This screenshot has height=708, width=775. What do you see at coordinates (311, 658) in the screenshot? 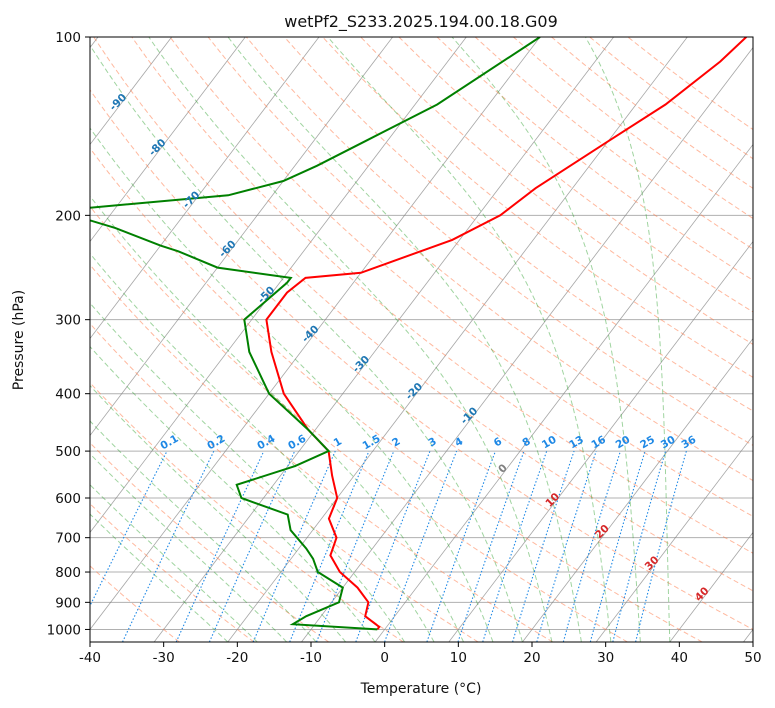
I see `x-tick-label: -10` at bounding box center [311, 658].